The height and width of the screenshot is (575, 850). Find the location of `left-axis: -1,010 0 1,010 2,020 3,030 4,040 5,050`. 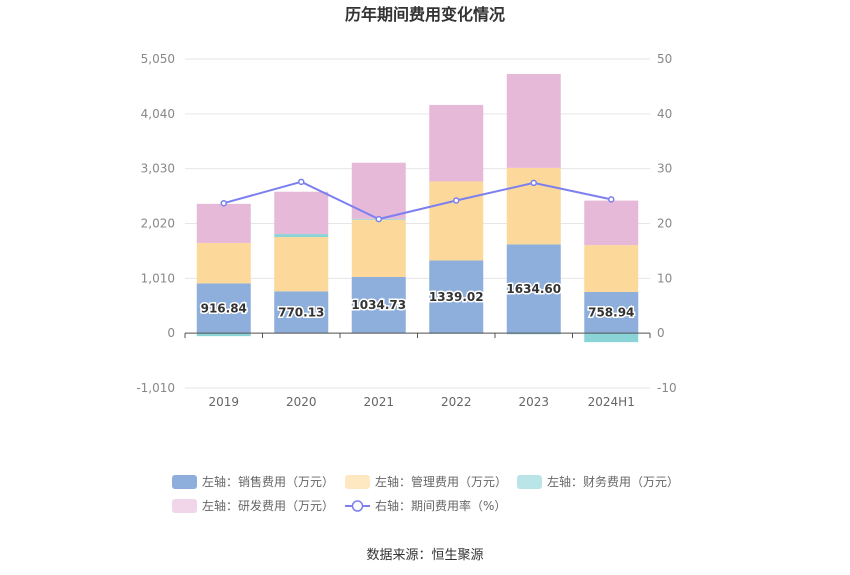

left-axis: -1,010 0 1,010 2,020 3,030 4,040 5,050 is located at coordinates (155, 223).